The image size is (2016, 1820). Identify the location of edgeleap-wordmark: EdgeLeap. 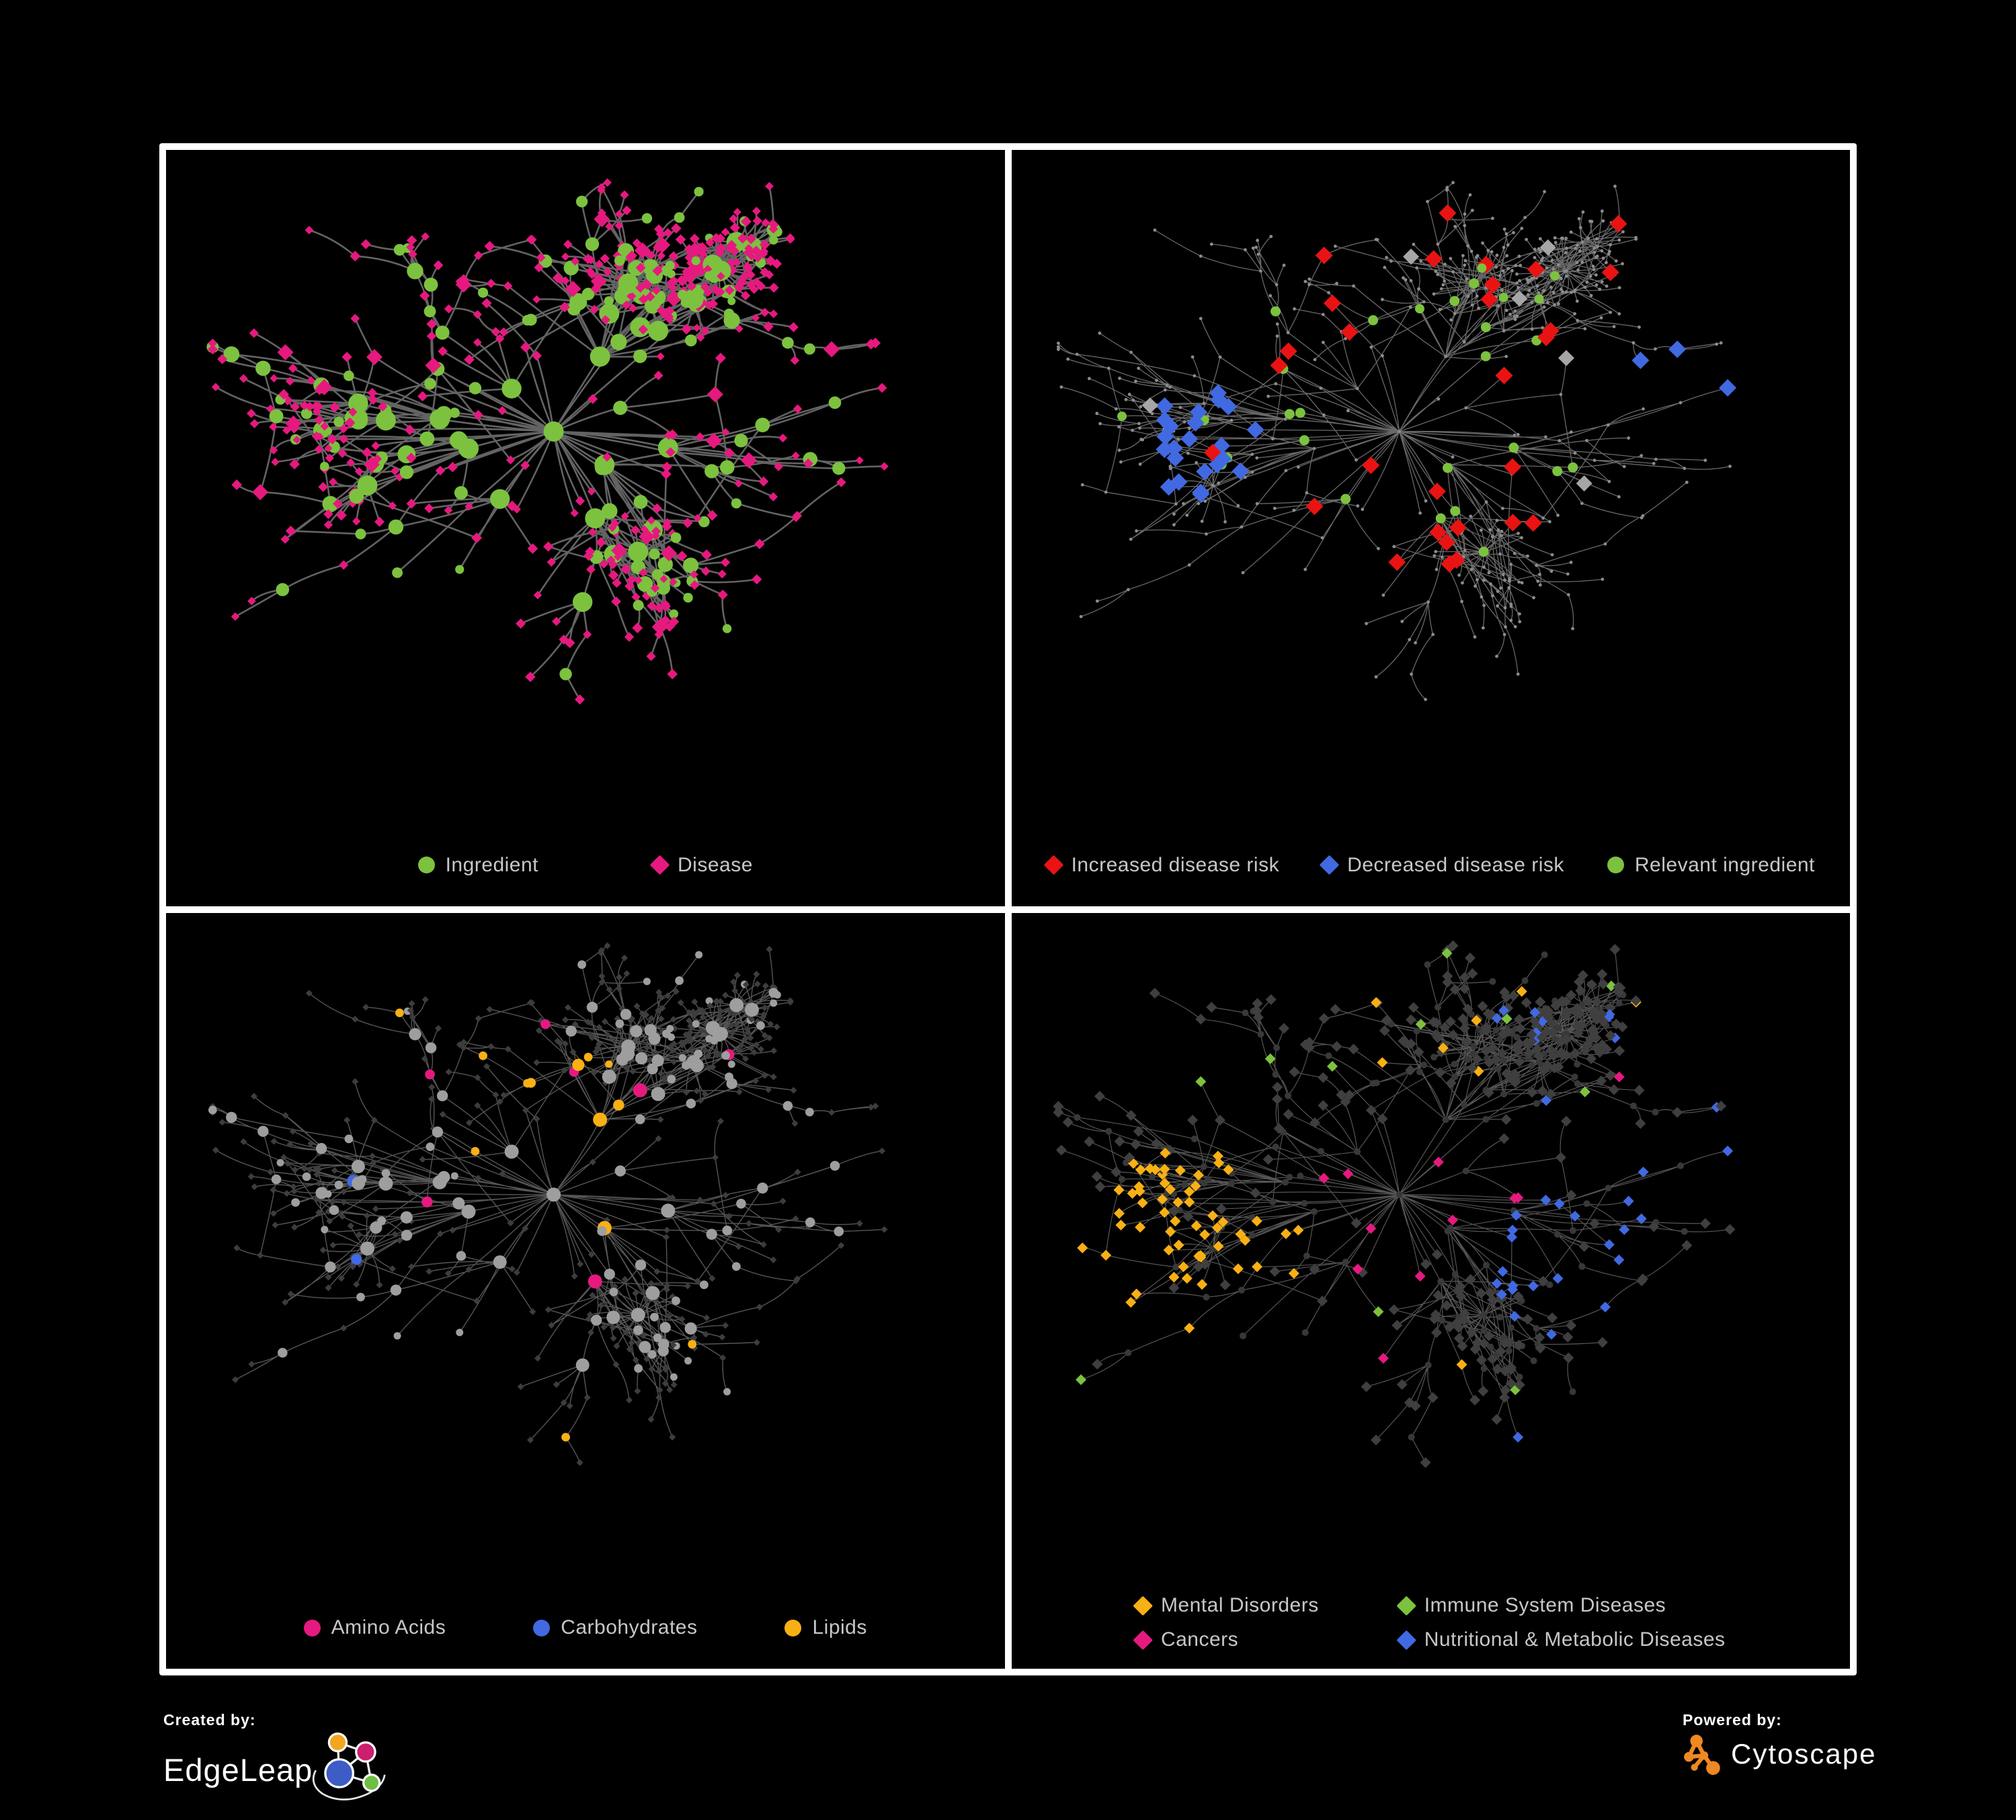
(238, 1769).